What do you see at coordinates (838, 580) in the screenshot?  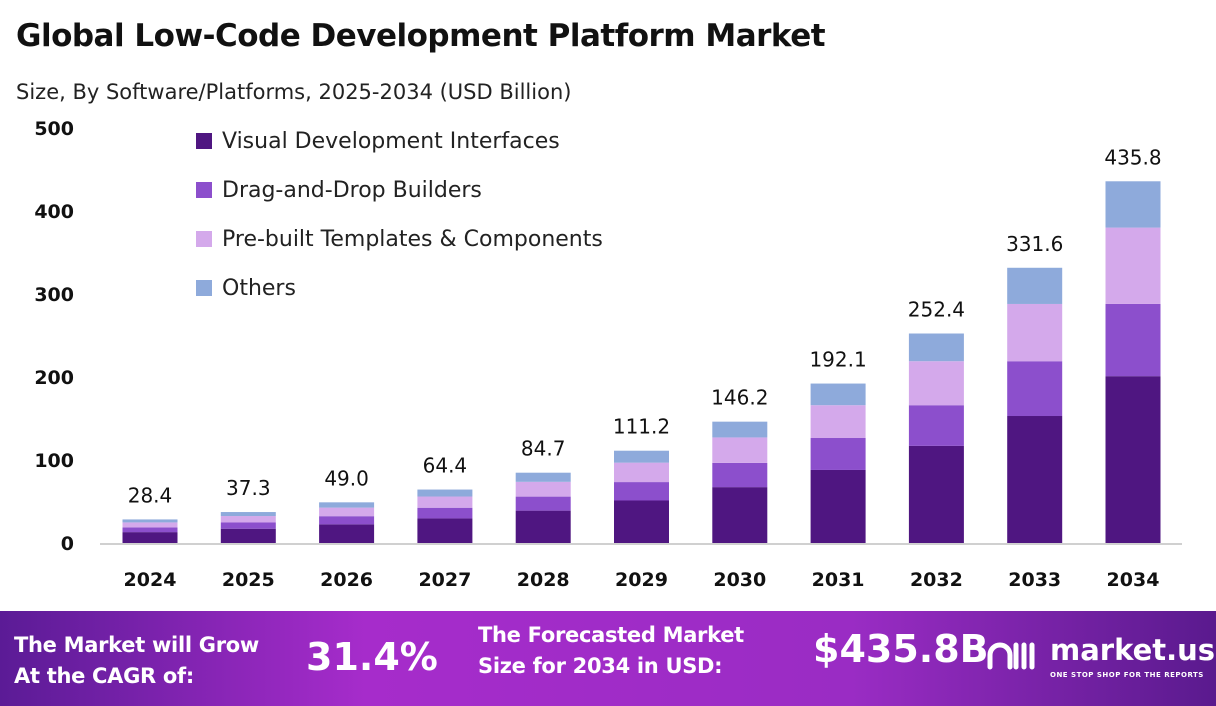 I see `x-tick-label: 2031` at bounding box center [838, 580].